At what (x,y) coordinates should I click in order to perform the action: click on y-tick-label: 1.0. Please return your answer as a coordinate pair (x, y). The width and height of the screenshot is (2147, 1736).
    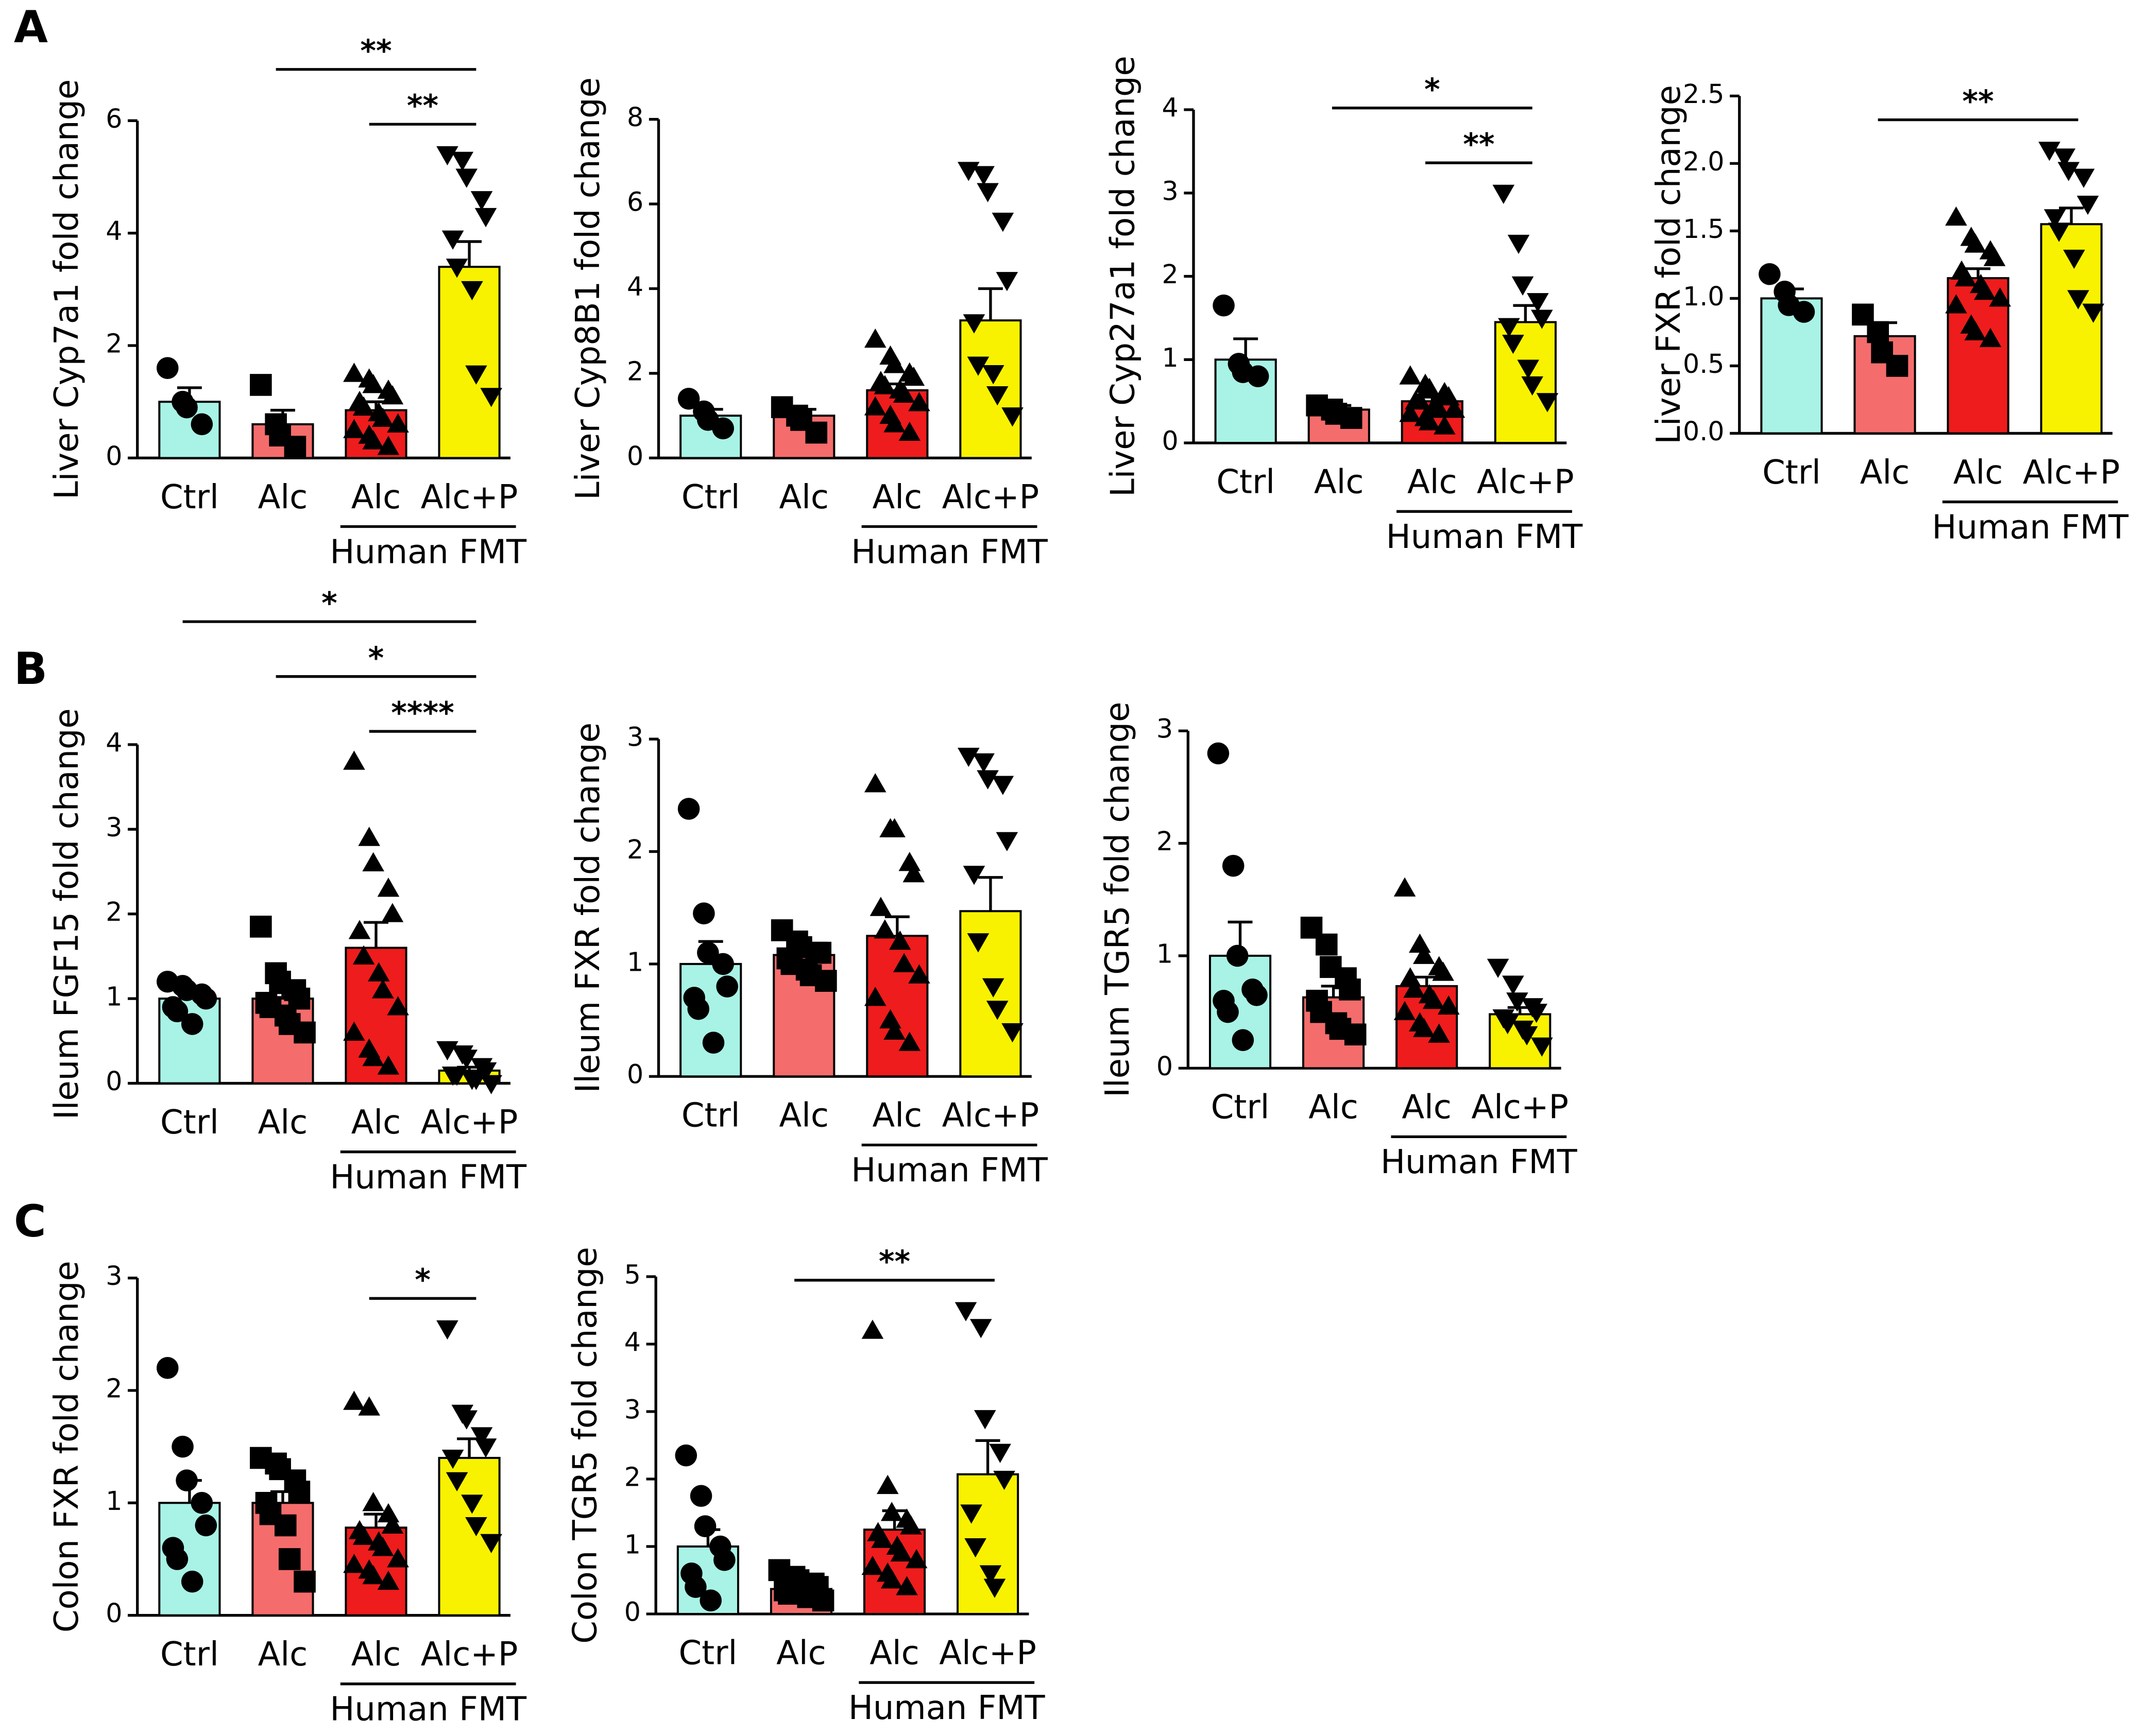
    Looking at the image, I should click on (1703, 297).